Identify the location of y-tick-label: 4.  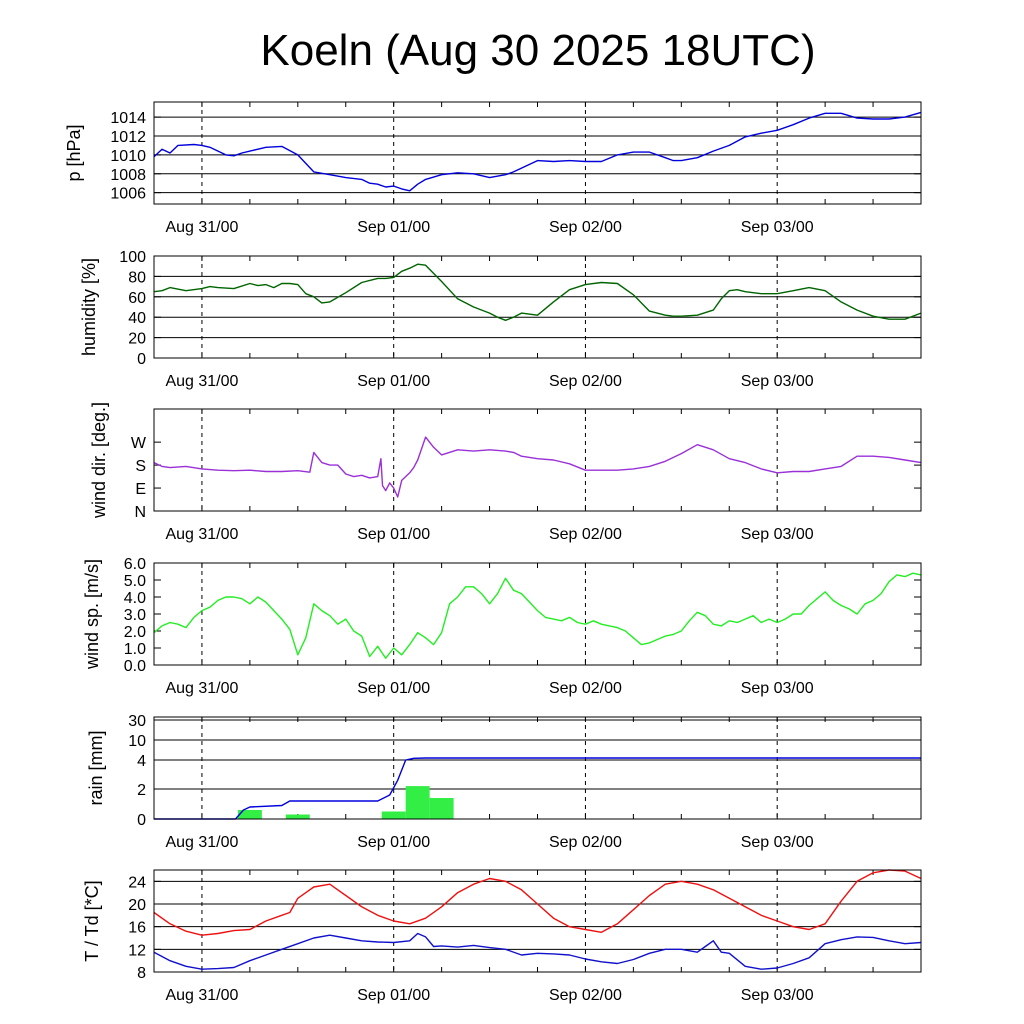
(141, 761).